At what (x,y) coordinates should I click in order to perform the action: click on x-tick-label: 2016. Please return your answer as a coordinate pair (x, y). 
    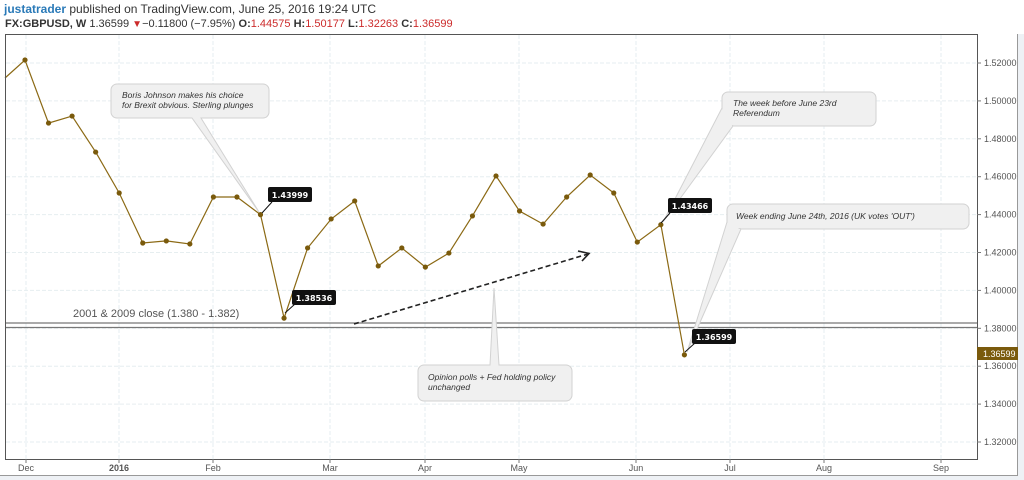
    Looking at the image, I should click on (119, 468).